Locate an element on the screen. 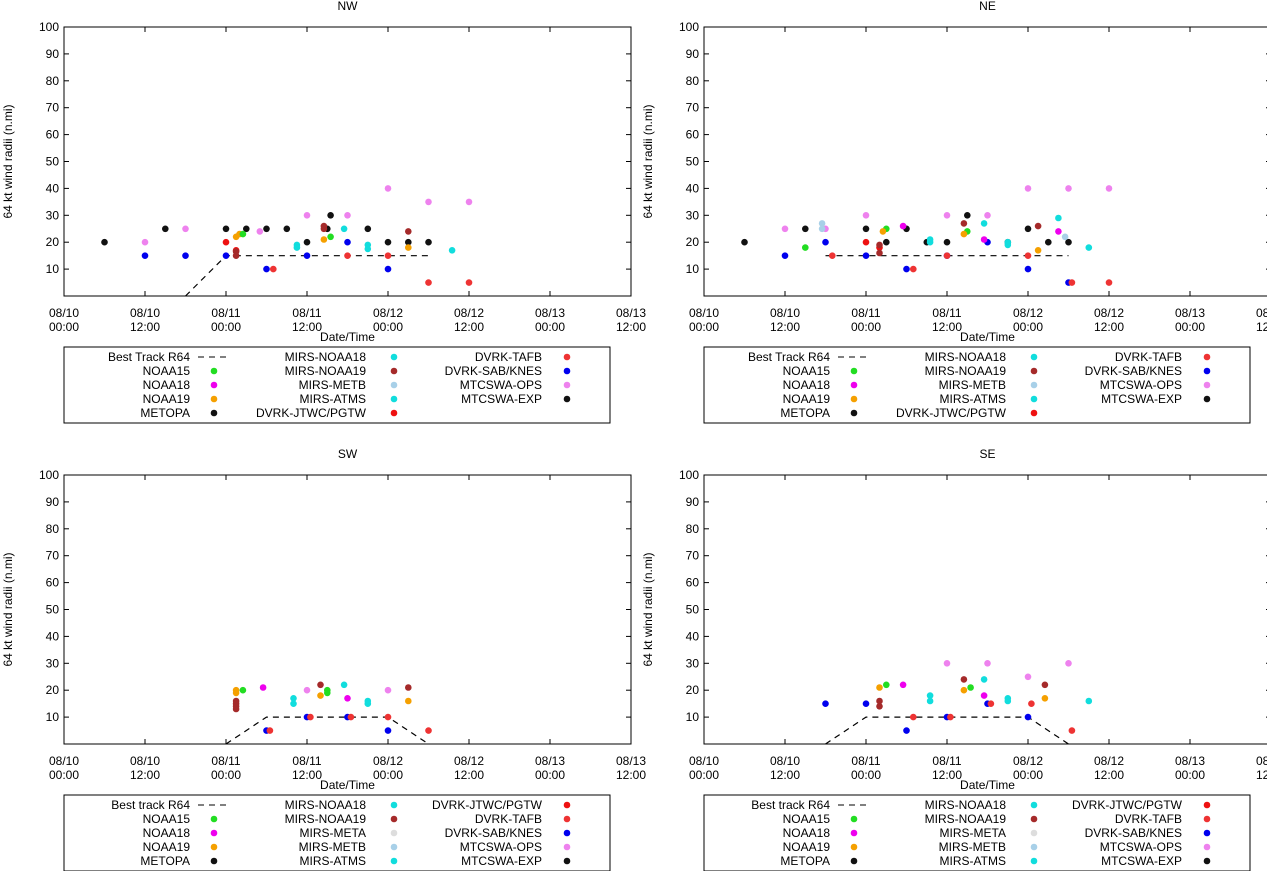 This screenshot has width=1267, height=871. legend-label: METOPA is located at coordinates (805, 861).